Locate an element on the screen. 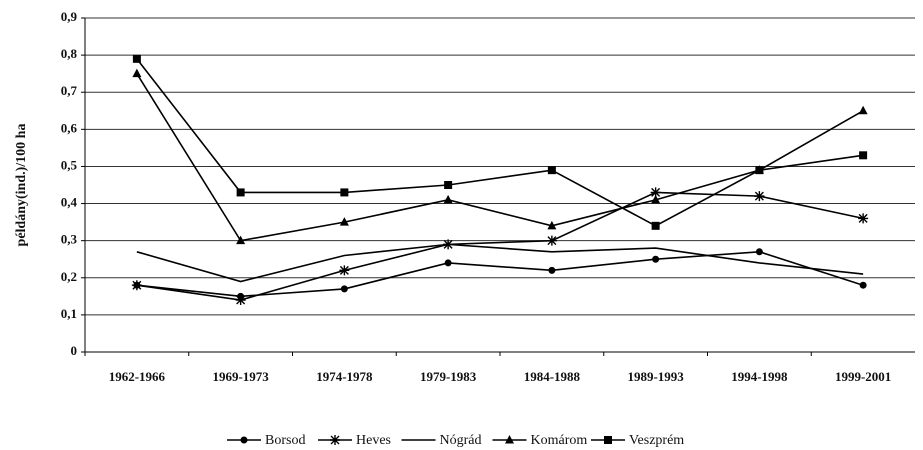 The height and width of the screenshot is (450, 923). y-tick-label: 0,9 is located at coordinates (69, 16).